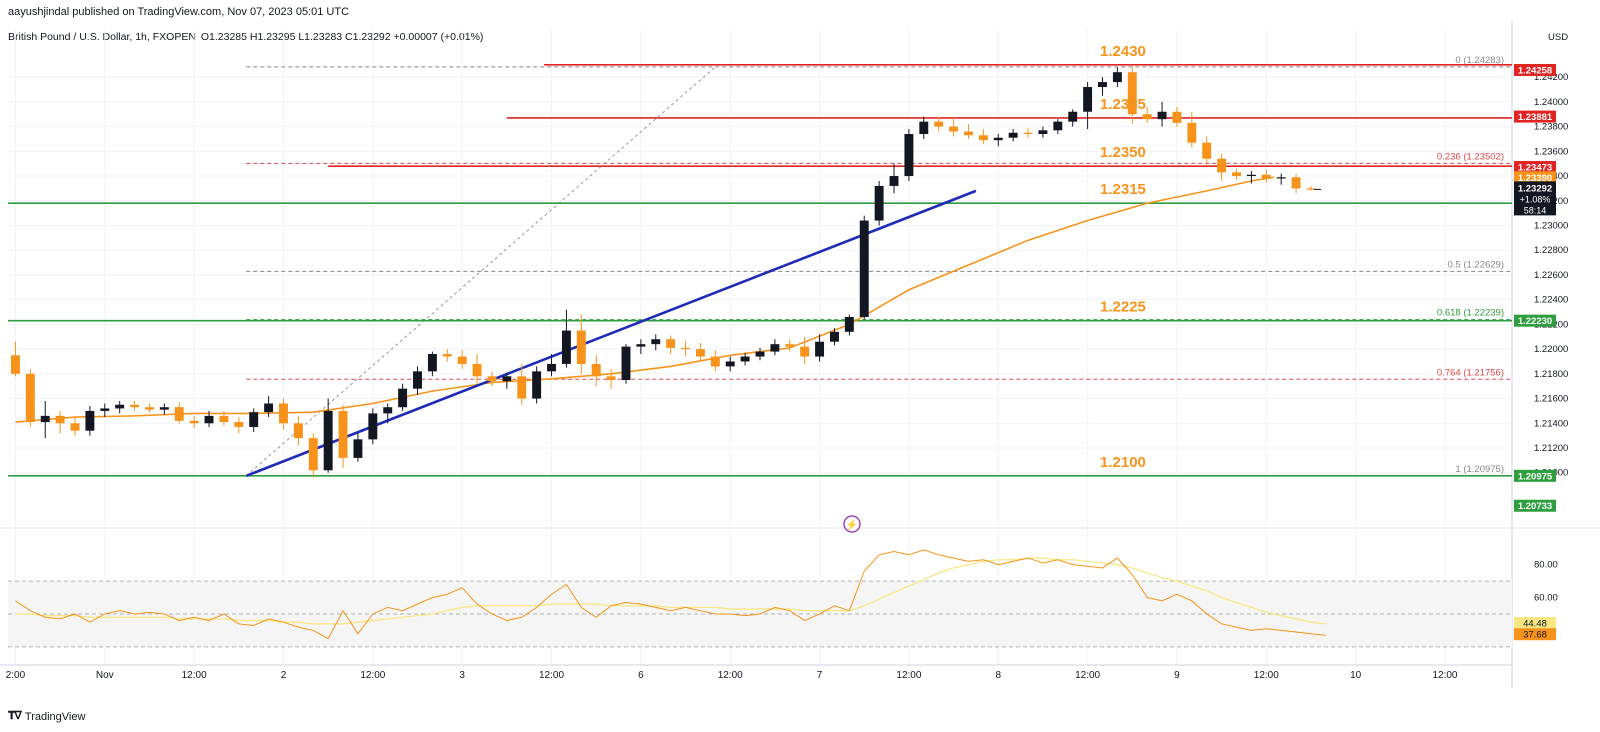 The image size is (1600, 732). Describe the element at coordinates (1475, 264) in the screenshot. I see `fib-level-label: 0.5 (1.22629)` at that location.